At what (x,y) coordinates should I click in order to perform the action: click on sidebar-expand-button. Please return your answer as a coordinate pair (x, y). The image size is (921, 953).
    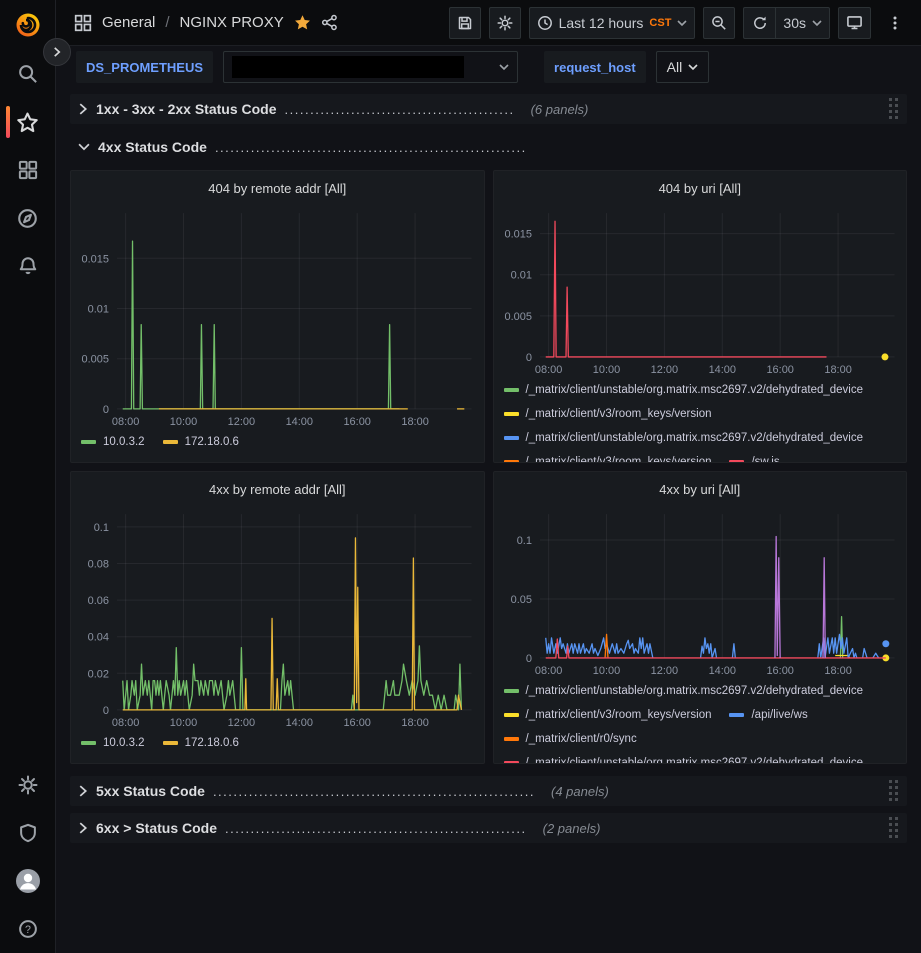
    Looking at the image, I should click on (57, 52).